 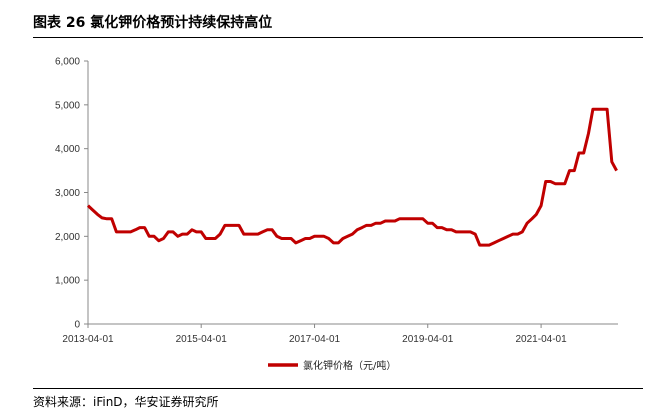 What do you see at coordinates (153, 23) in the screenshot?
I see `figure-title: 图表 26 氯化钾价格预计持续保持高位` at bounding box center [153, 23].